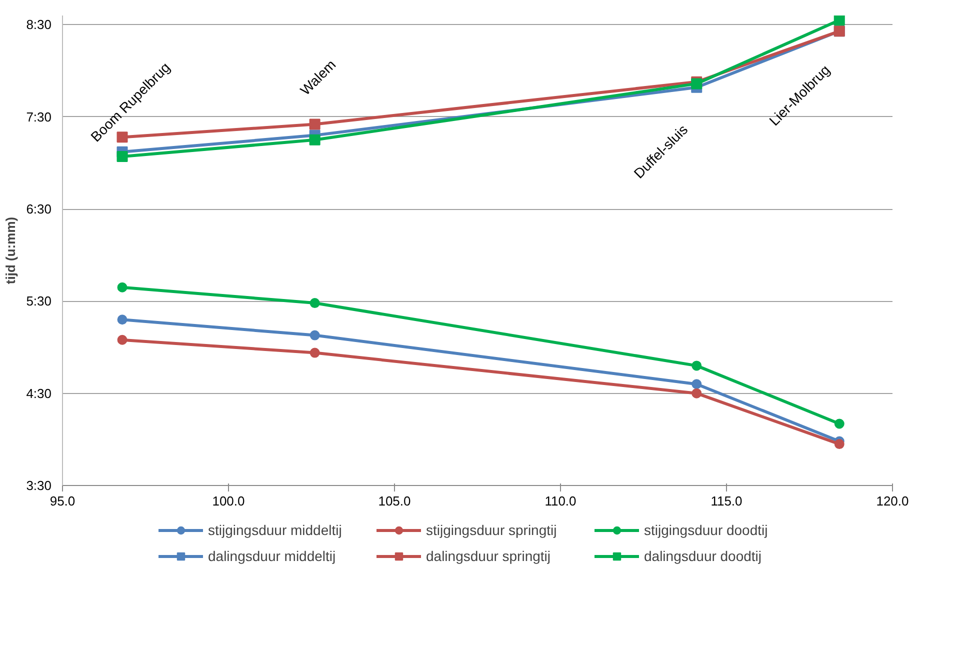 Image resolution: width=979 pixels, height=657 pixels. I want to click on y-axis-title: tijd (u:mm), so click(10, 250).